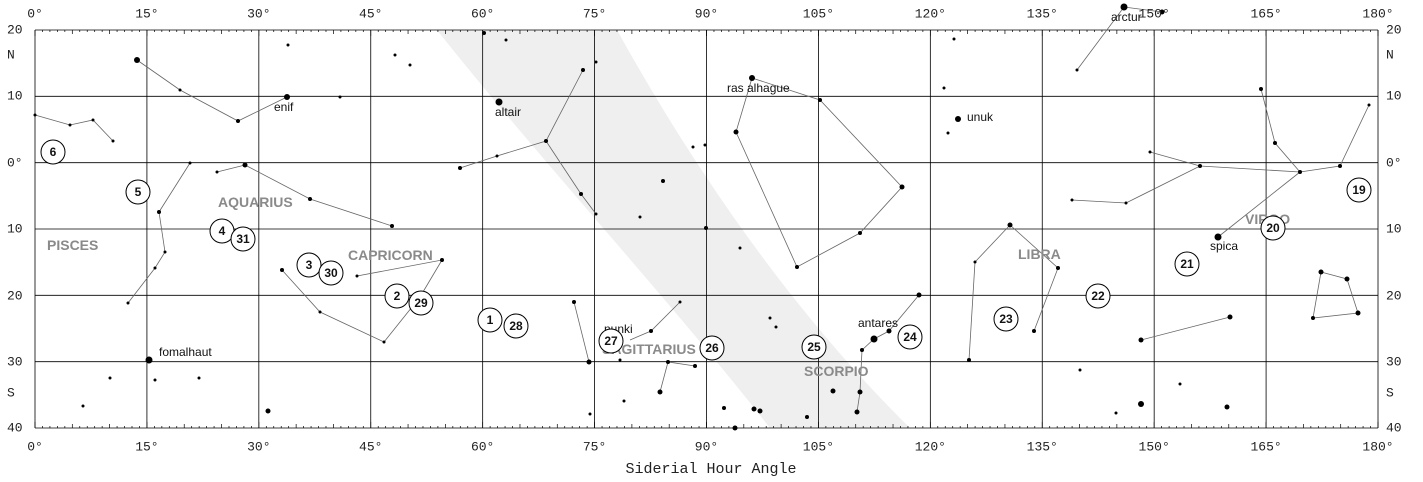 Image resolution: width=1423 pixels, height=482 pixels. I want to click on marker-label: 29, so click(421, 303).